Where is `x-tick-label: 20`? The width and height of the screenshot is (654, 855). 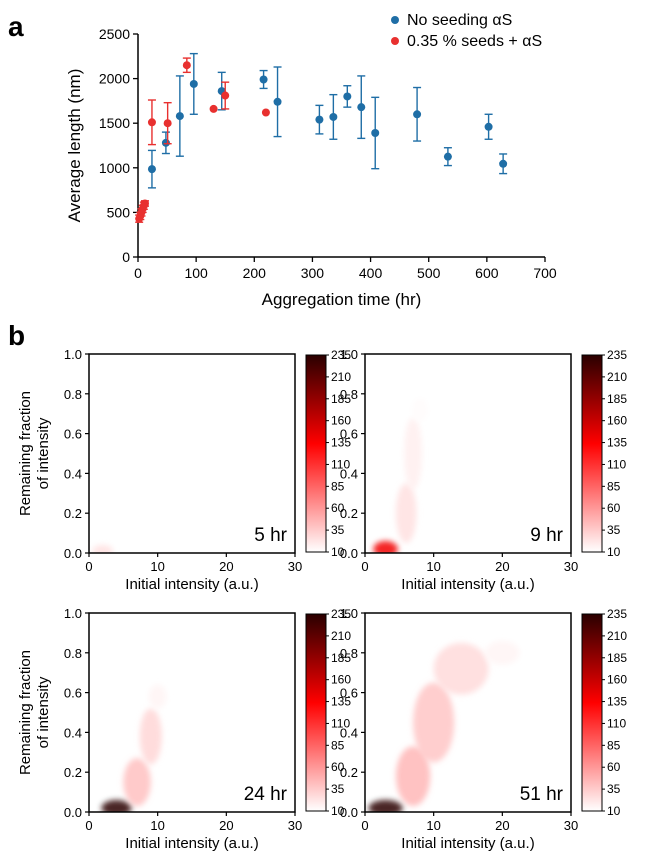 x-tick-label: 20 is located at coordinates (226, 825).